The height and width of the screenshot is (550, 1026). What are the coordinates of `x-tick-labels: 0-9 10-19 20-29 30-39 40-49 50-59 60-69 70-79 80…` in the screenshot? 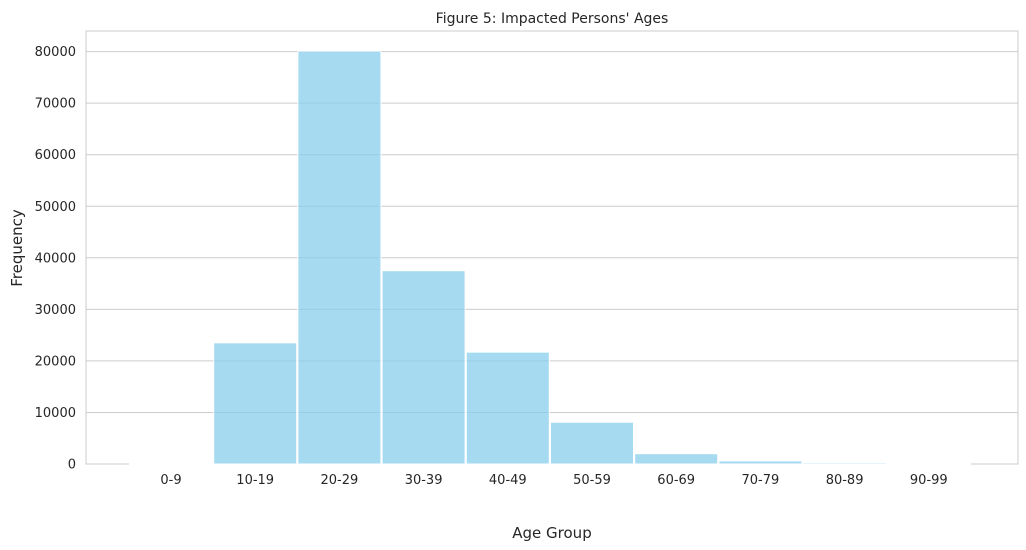 It's located at (553, 480).